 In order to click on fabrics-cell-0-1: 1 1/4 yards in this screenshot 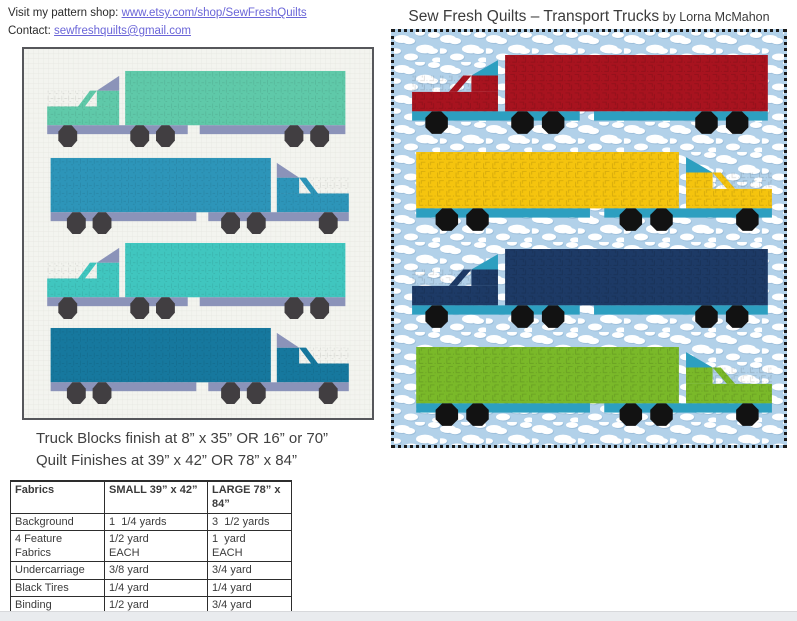, I will do `click(156, 521)`.